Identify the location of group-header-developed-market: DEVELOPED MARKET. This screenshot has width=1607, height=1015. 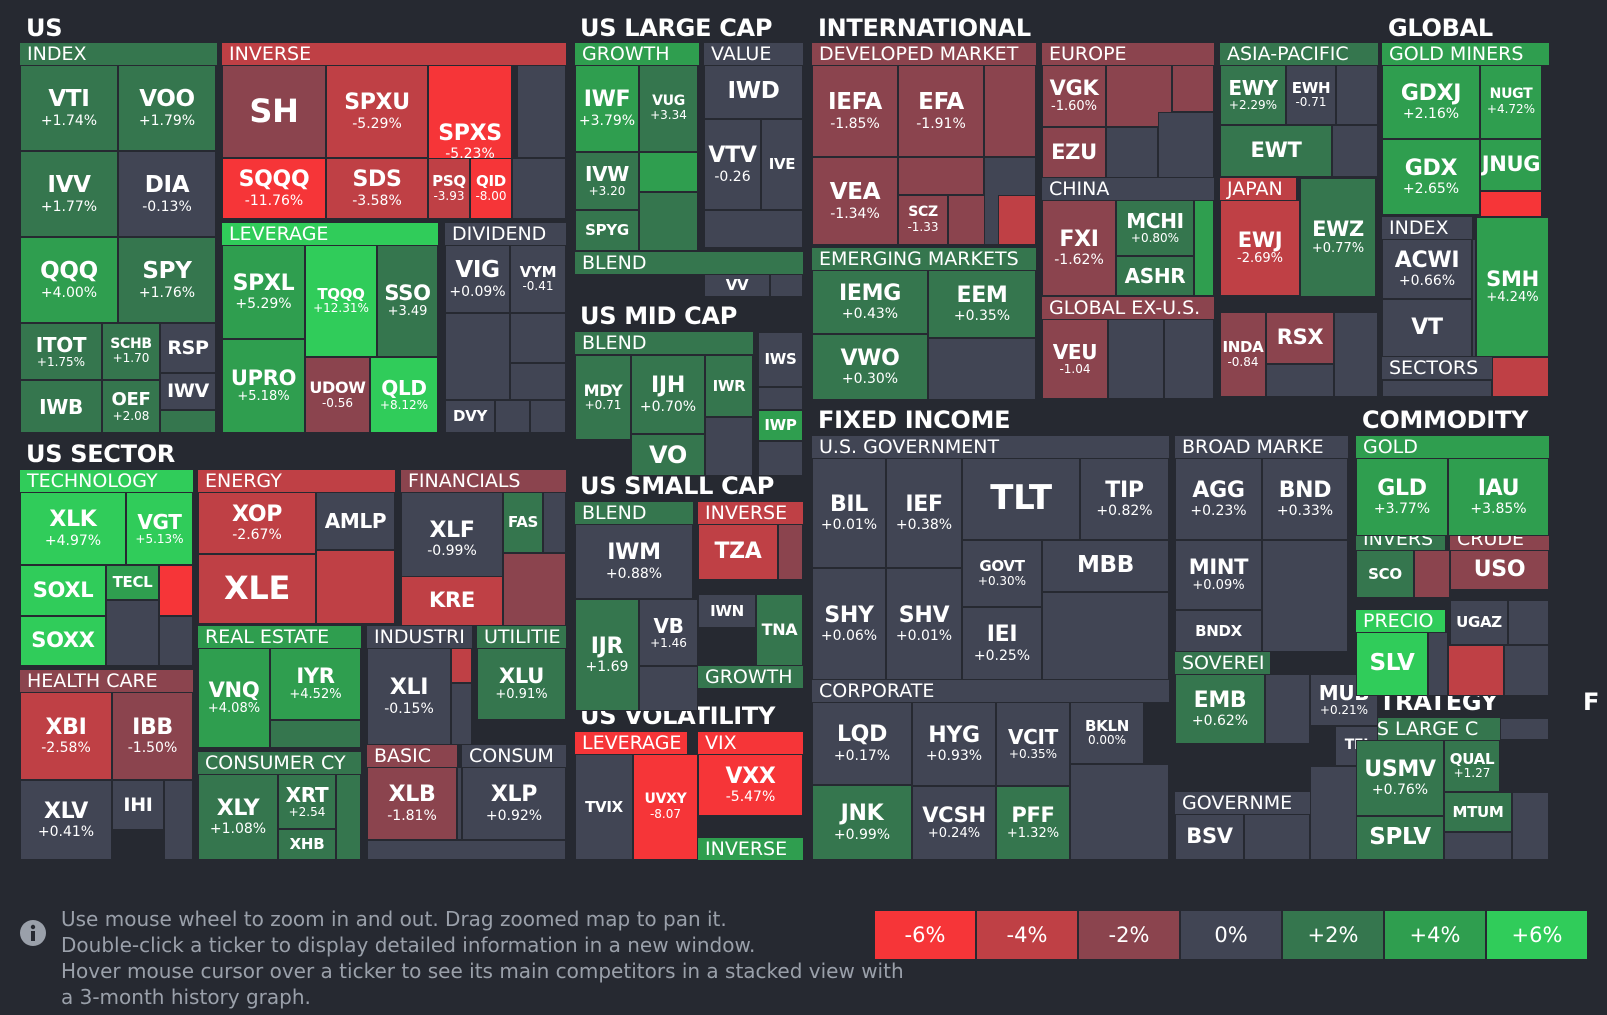
(924, 54).